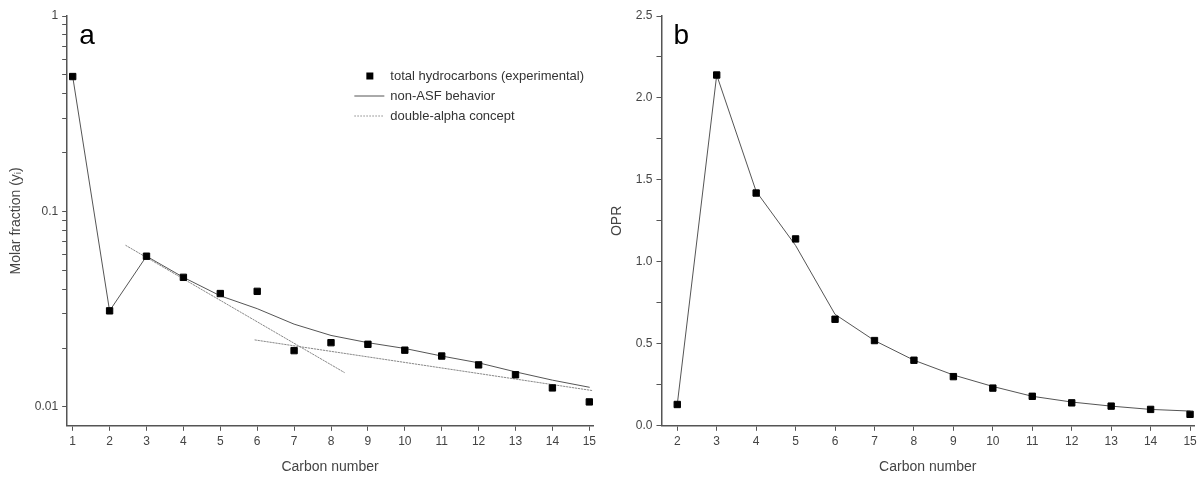  What do you see at coordinates (15, 221) in the screenshot?
I see `y-axis-title: Molar fraction (yᵢ)` at bounding box center [15, 221].